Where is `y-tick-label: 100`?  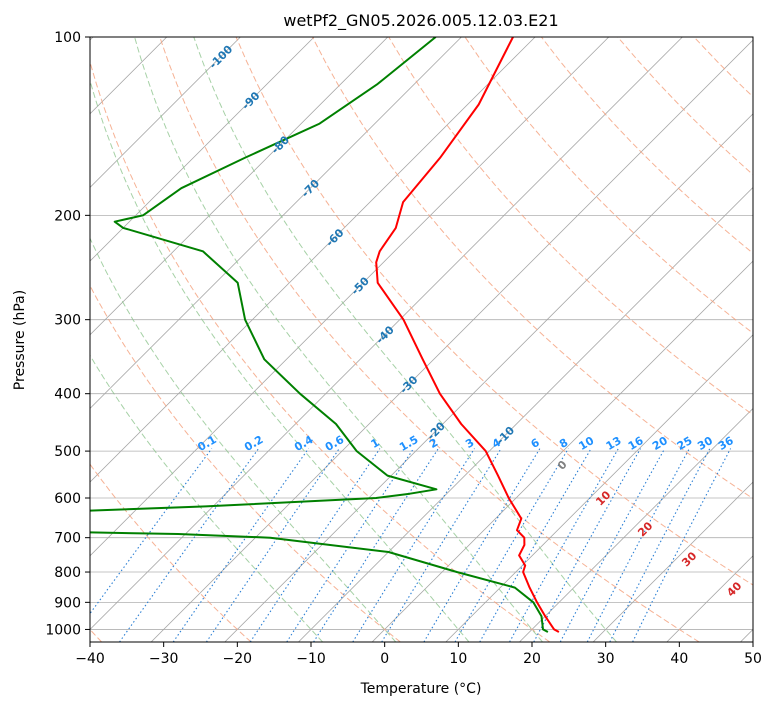 y-tick-label: 100 is located at coordinates (67, 38).